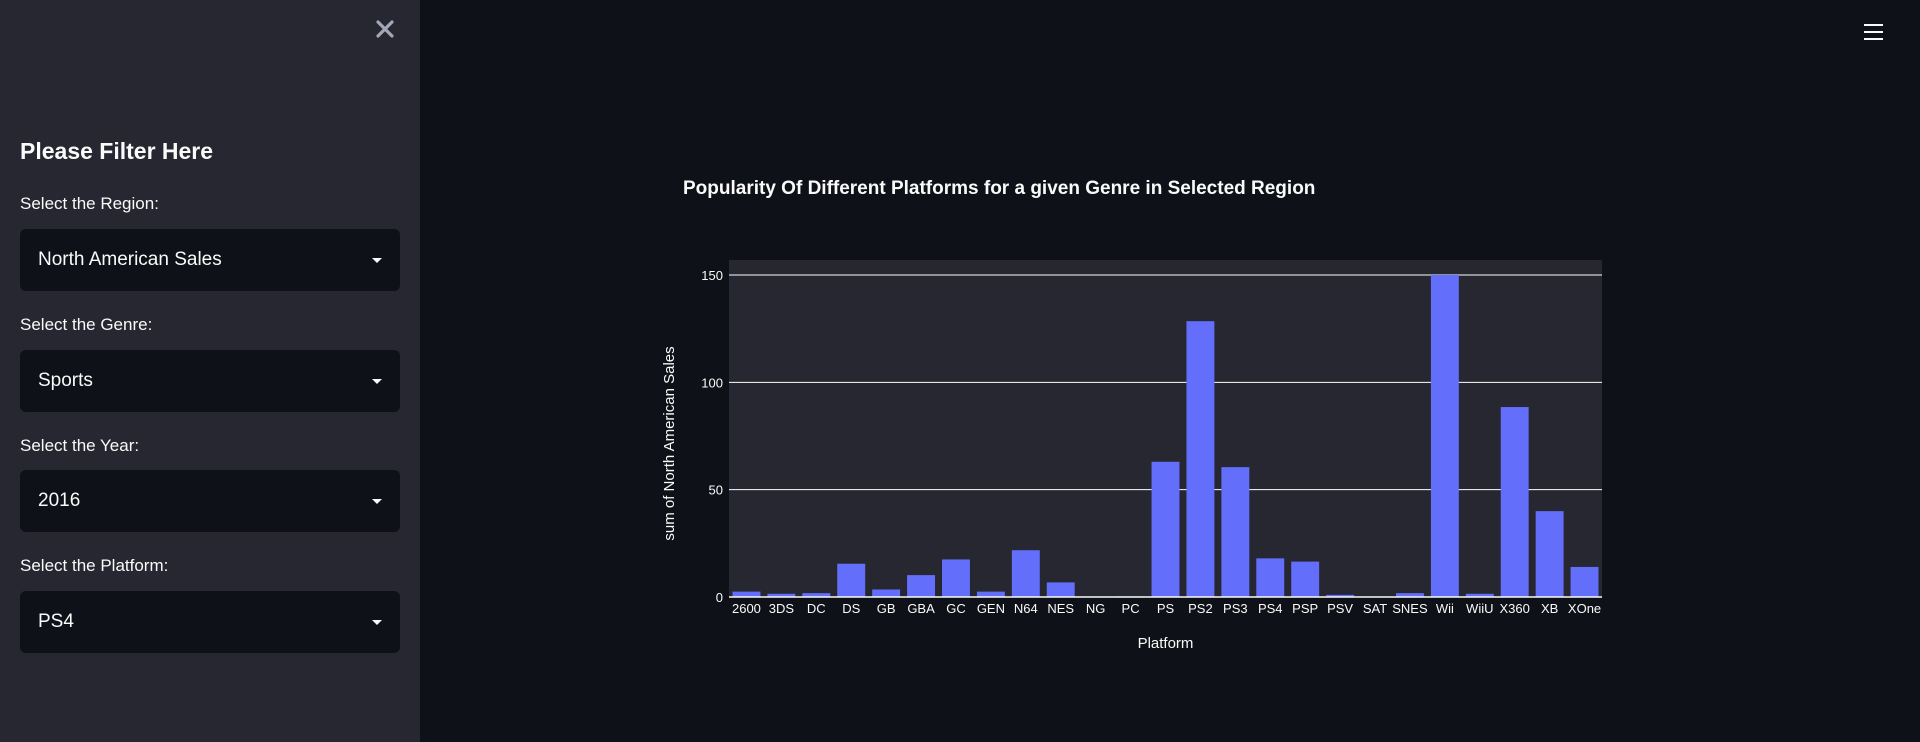 Image resolution: width=1920 pixels, height=742 pixels. What do you see at coordinates (80, 445) in the screenshot?
I see `year-filter-label: Select the Year:` at bounding box center [80, 445].